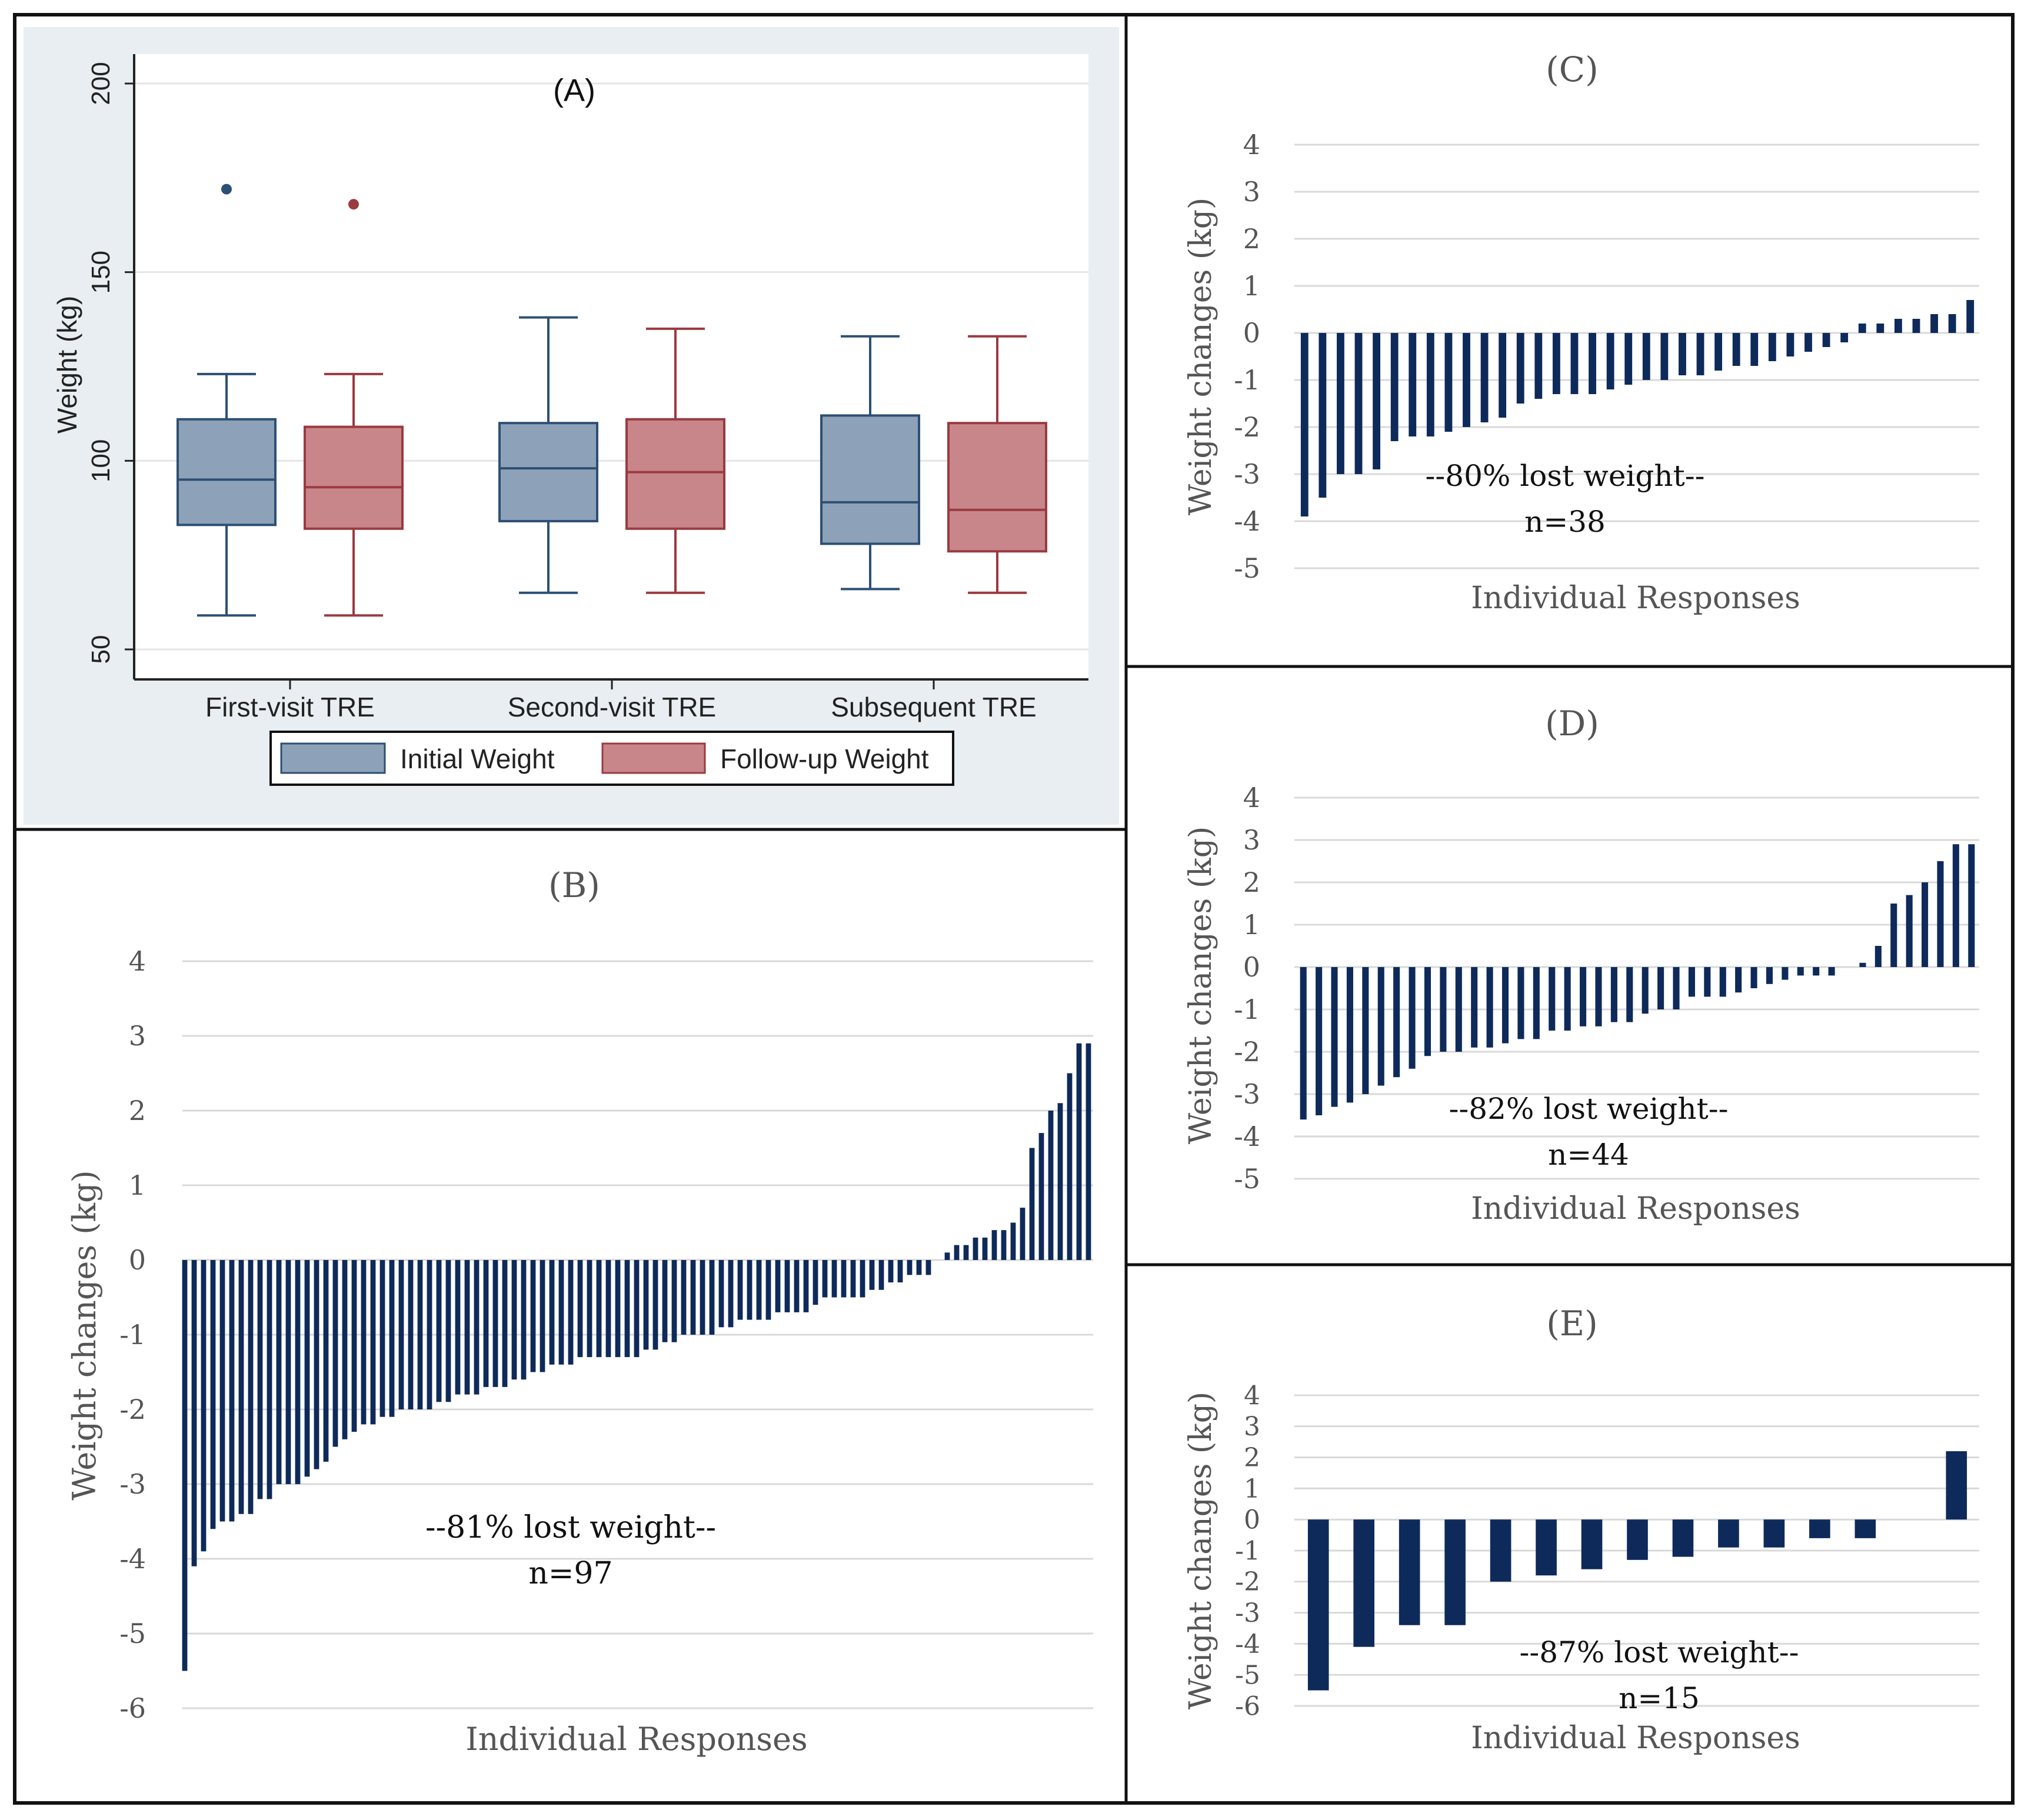 The width and height of the screenshot is (2031, 1820). Describe the element at coordinates (1251, 840) in the screenshot. I see `panel-d-ytick-label: 3` at that location.